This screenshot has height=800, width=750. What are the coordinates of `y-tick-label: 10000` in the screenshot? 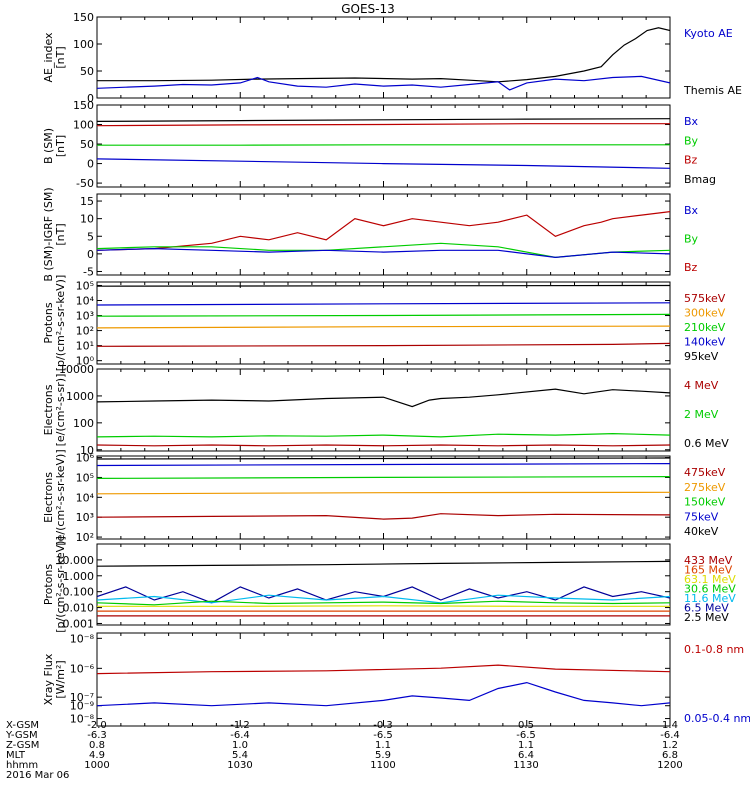 It's located at (76, 369).